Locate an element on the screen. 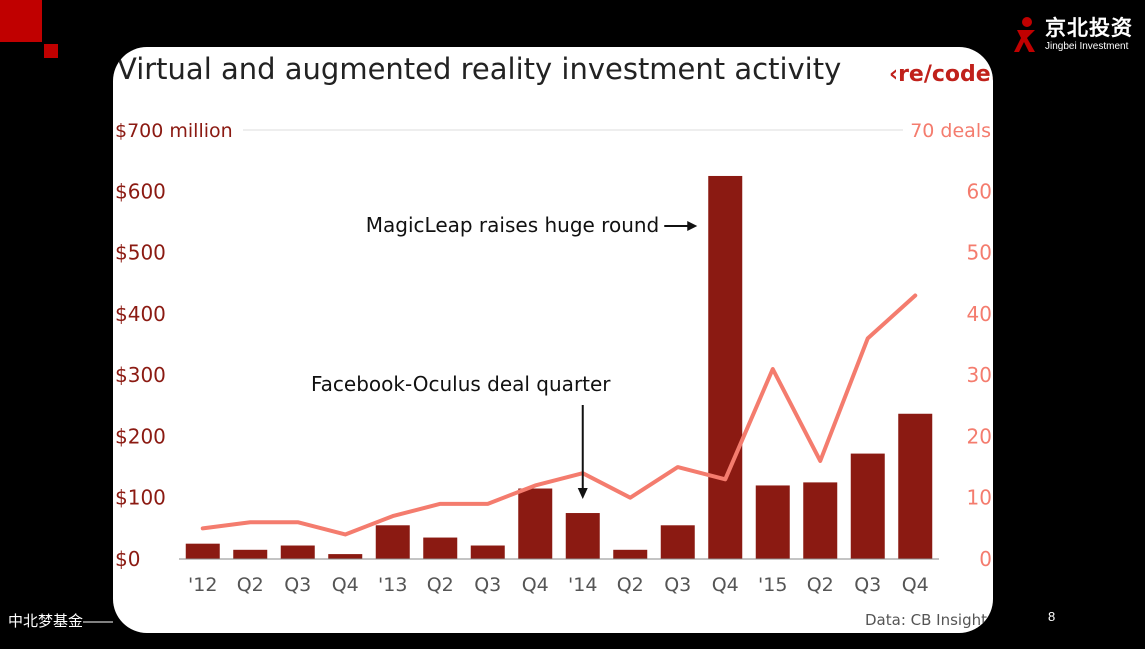 Image resolution: width=1145 pixels, height=649 pixels. corner-block-small is located at coordinates (51, 51).